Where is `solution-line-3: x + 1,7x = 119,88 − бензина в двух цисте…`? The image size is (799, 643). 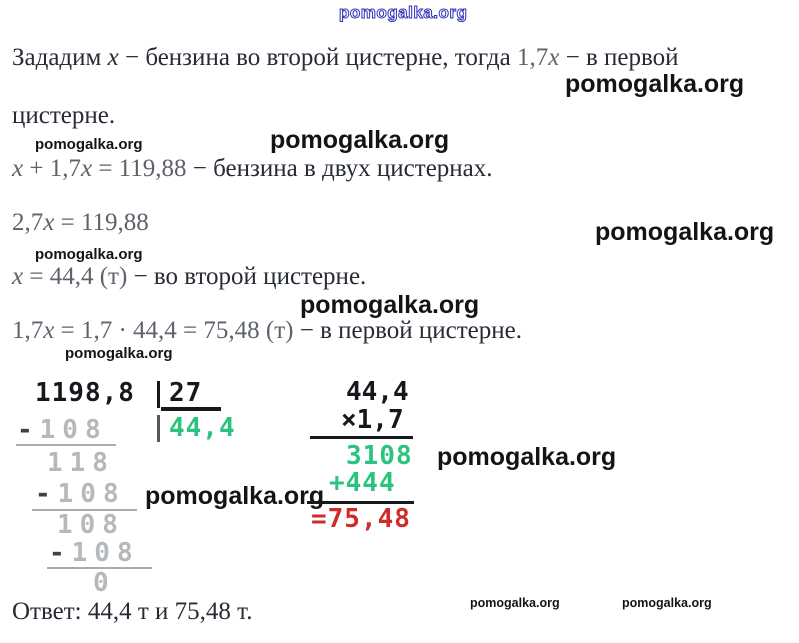 solution-line-3: x + 1,7x = 119,88 − бензина в двух цисте… is located at coordinates (252, 169).